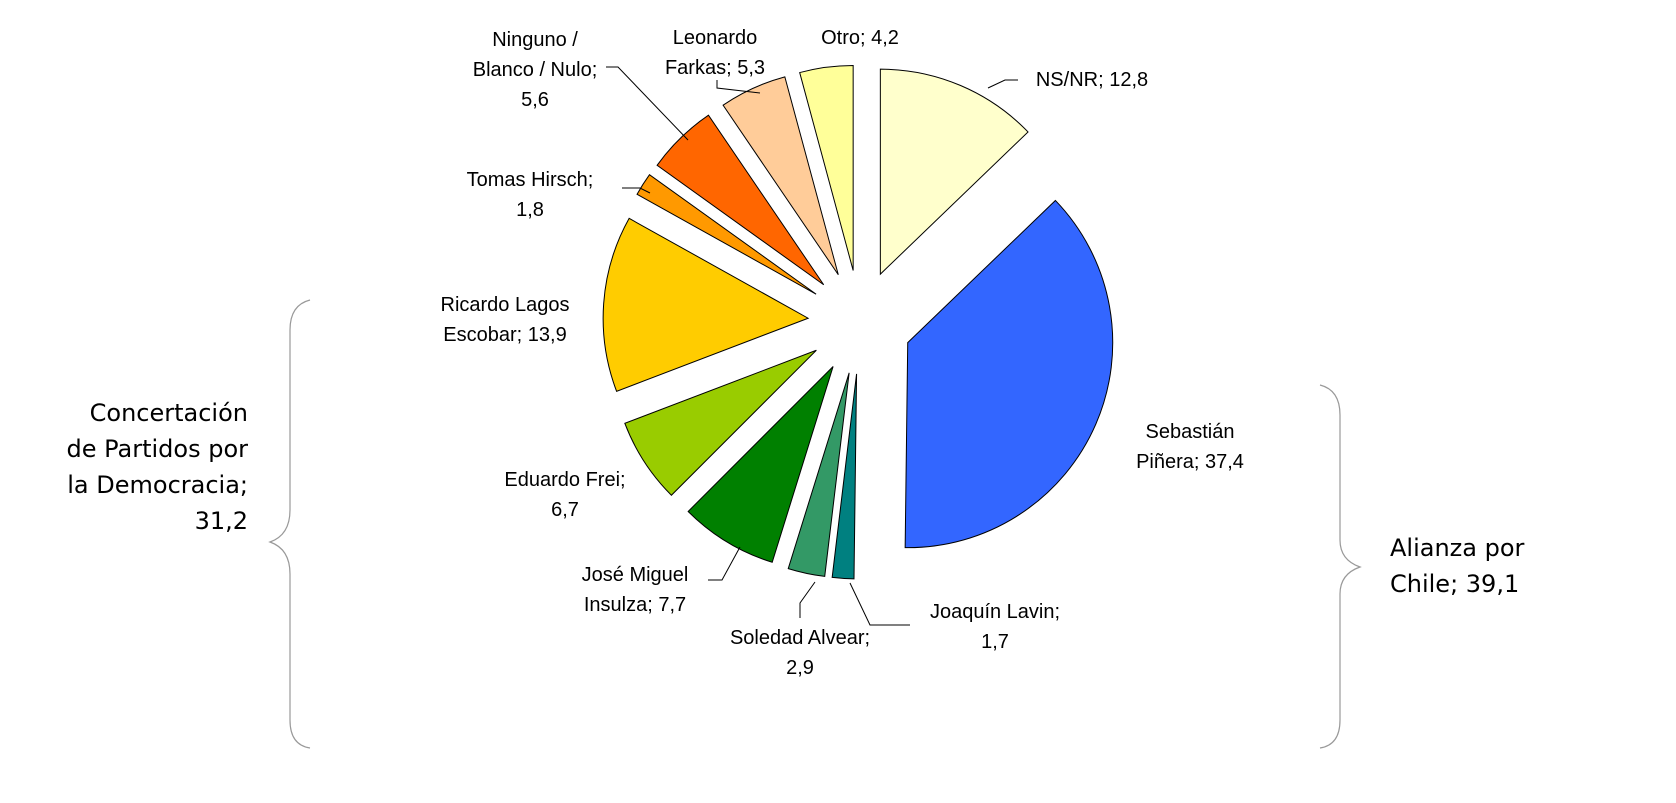 The width and height of the screenshot is (1676, 803). What do you see at coordinates (565, 510) in the screenshot?
I see `value-label: 6,7` at bounding box center [565, 510].